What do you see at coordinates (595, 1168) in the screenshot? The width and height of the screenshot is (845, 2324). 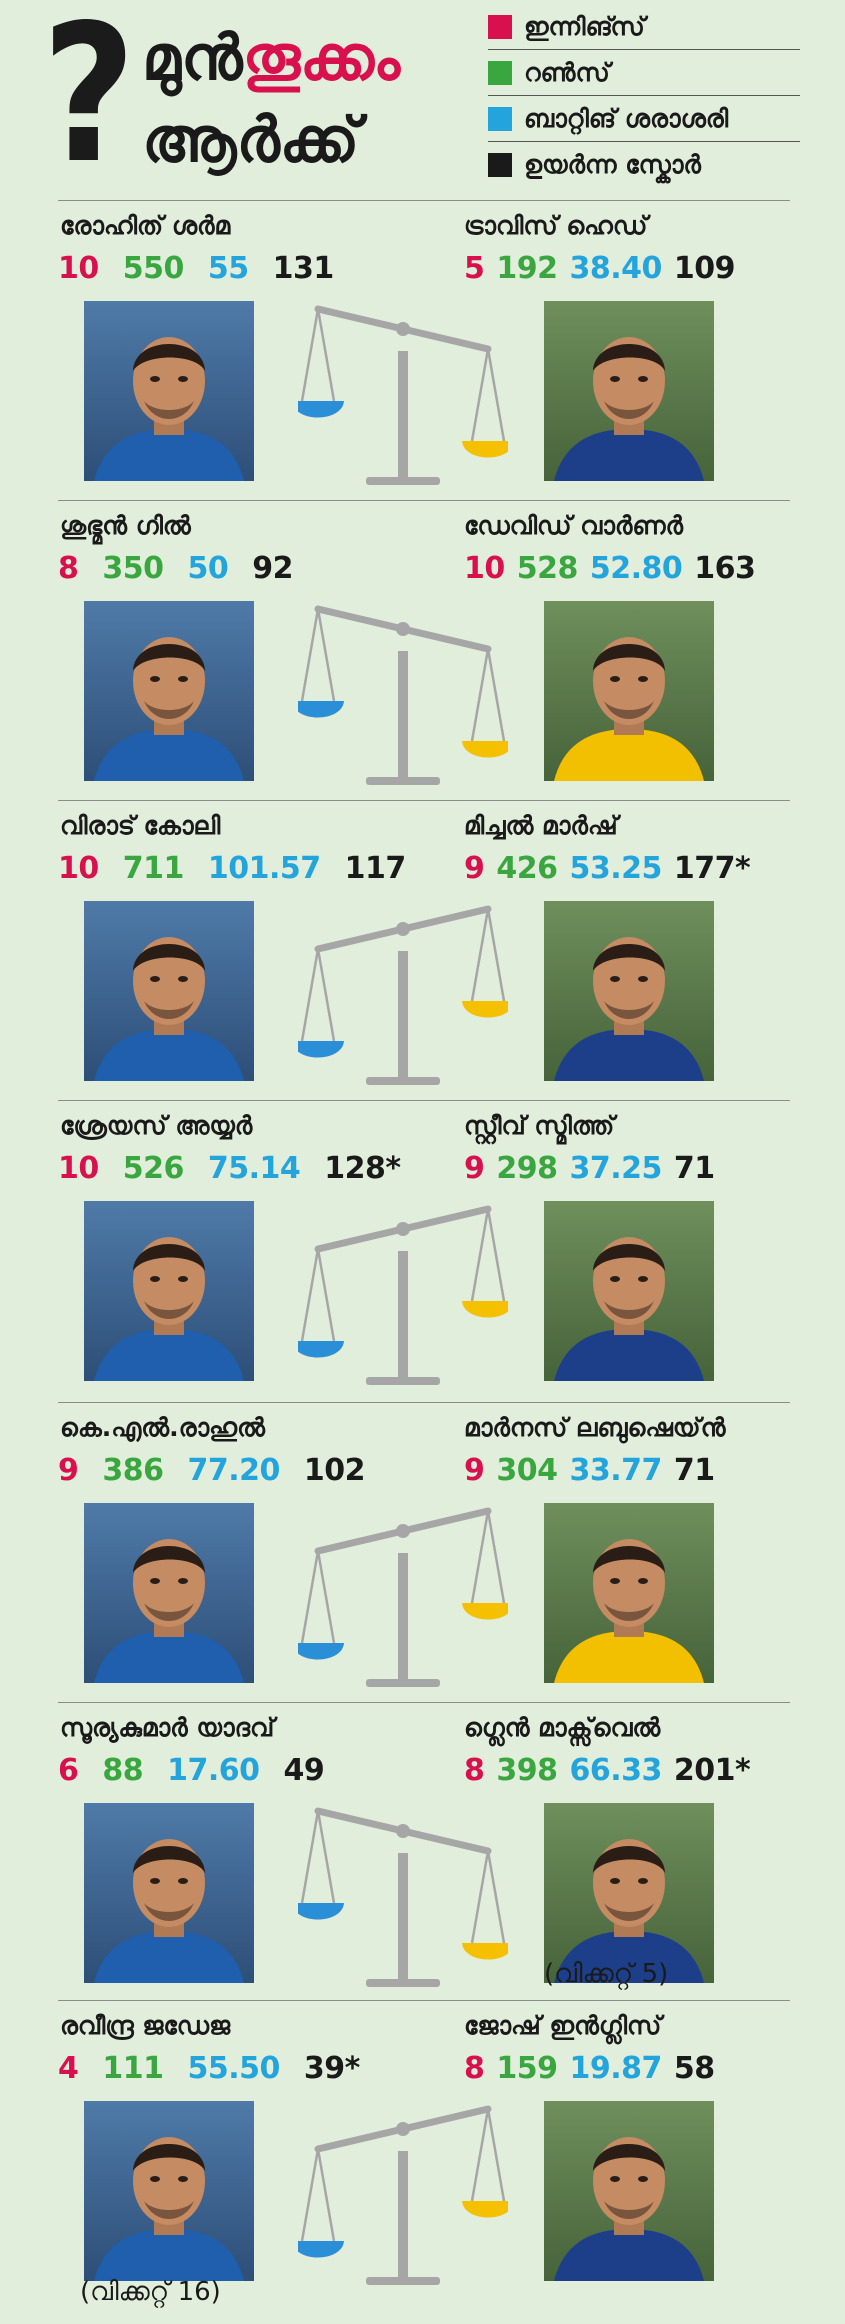 I see `player-stats-right: 9 298 37.25 71` at bounding box center [595, 1168].